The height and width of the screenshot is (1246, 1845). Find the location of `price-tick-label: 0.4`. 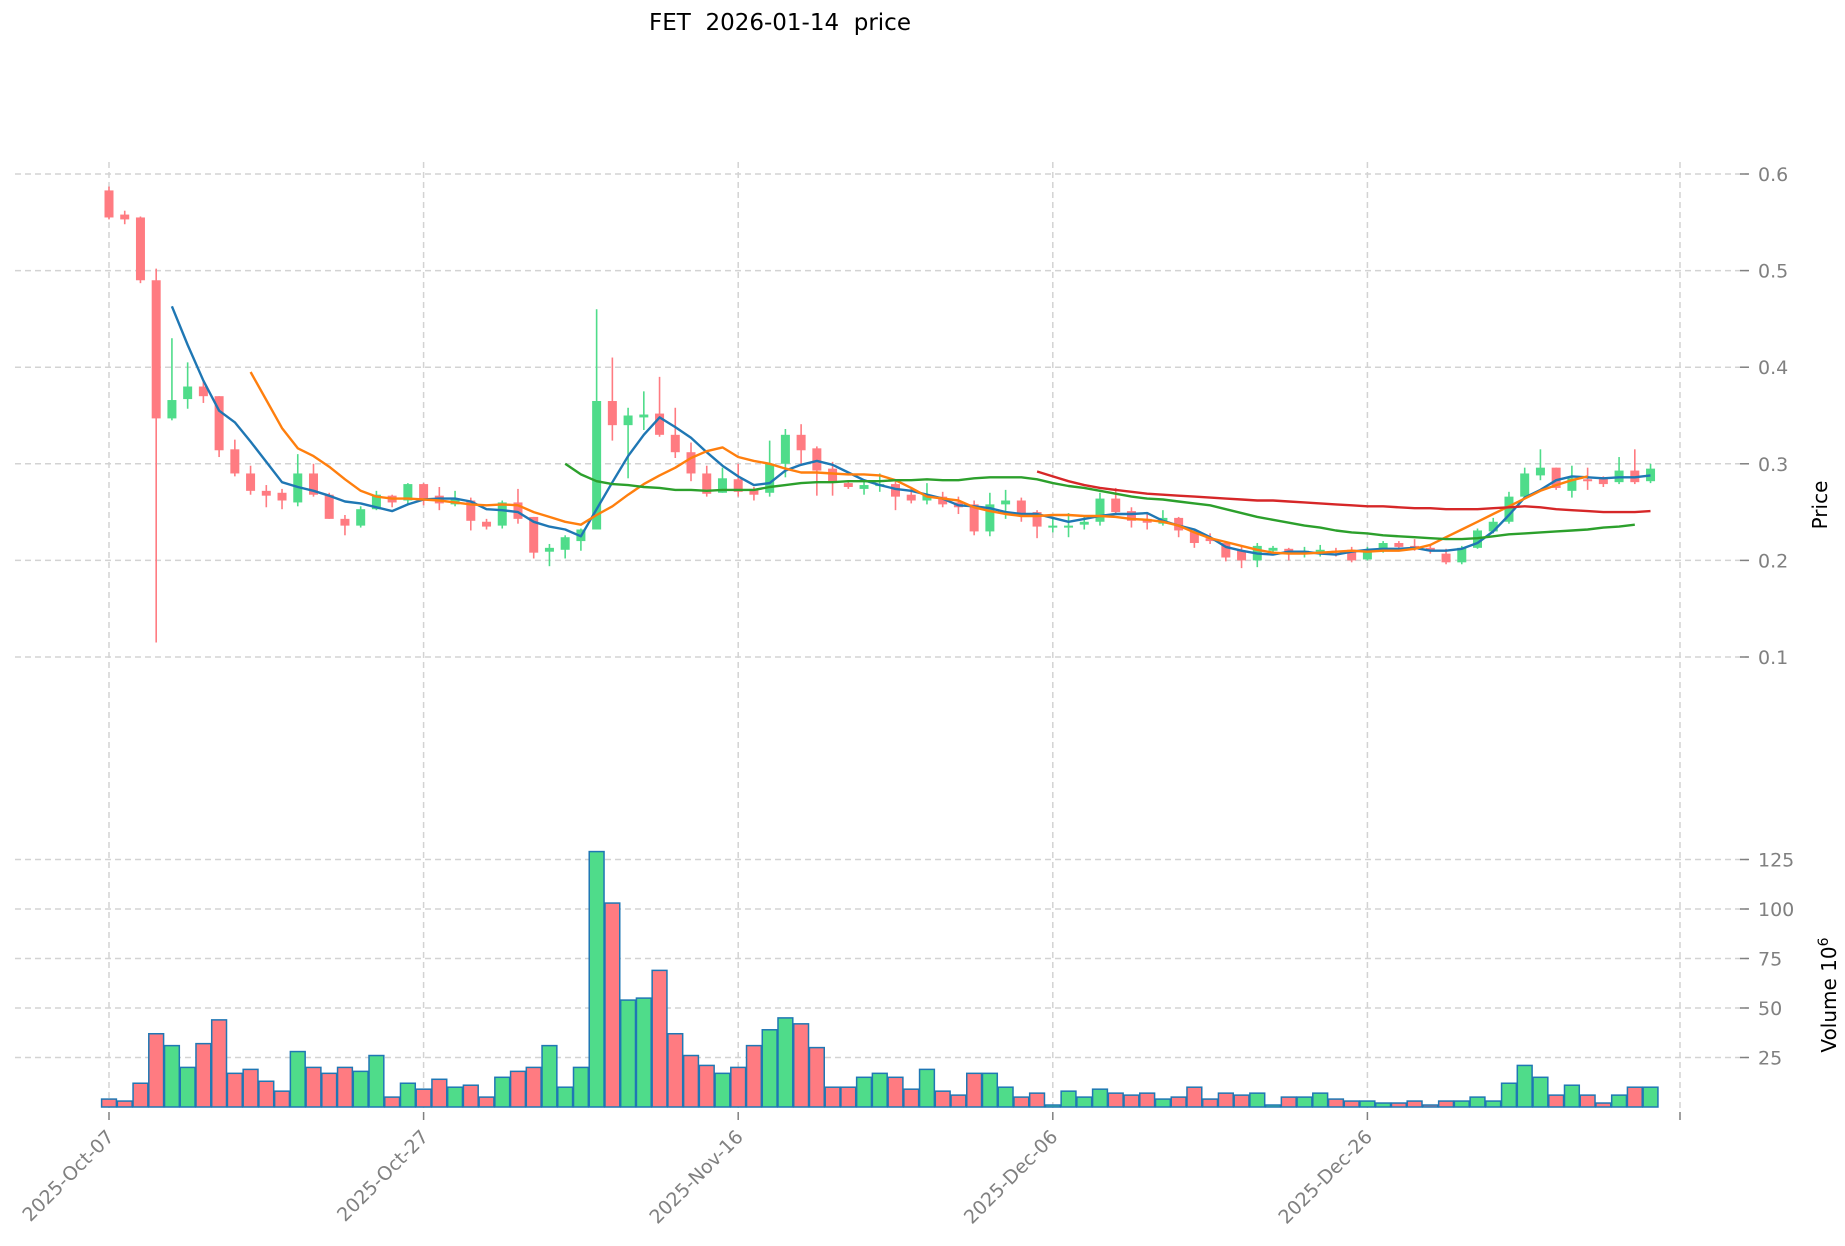

price-tick-label: 0.4 is located at coordinates (1773, 368).